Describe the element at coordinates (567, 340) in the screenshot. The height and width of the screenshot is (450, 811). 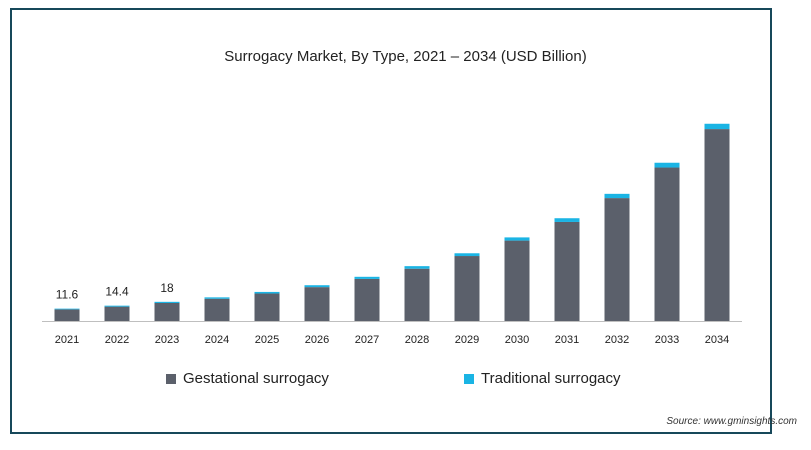
I see `x-tick-label-2031: 2031` at that location.